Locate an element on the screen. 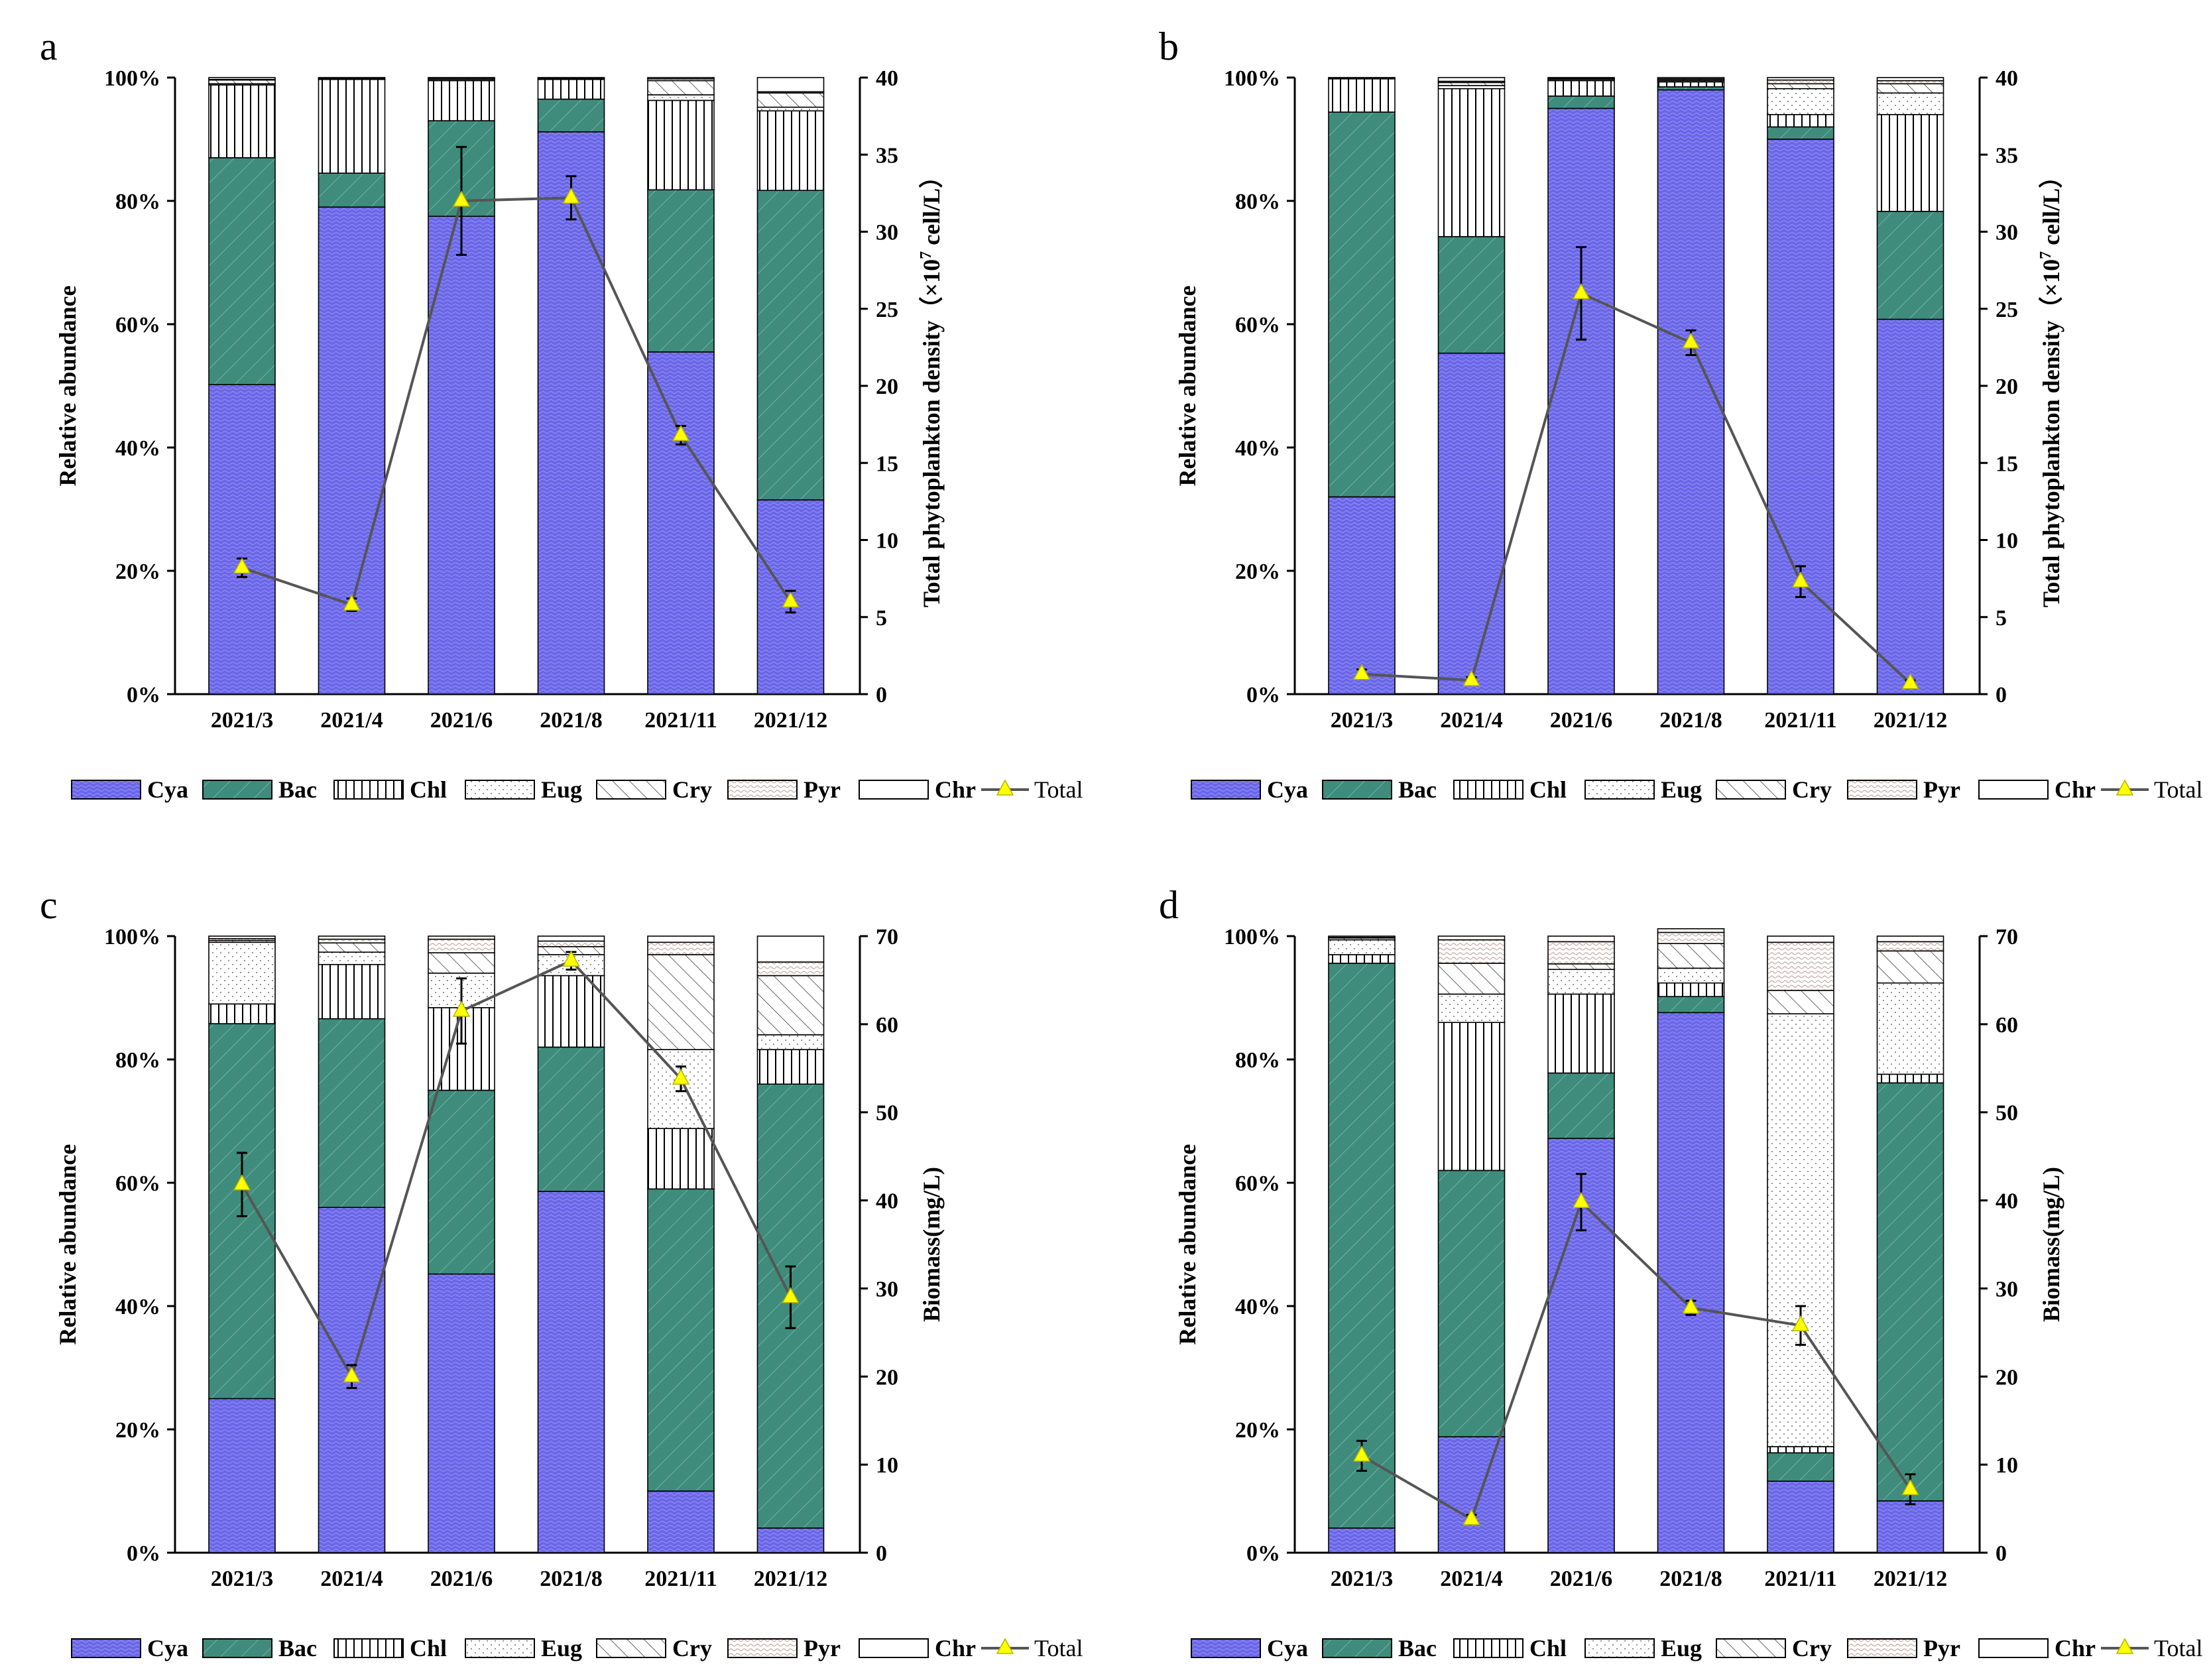  x-tick-label: 2021/6 is located at coordinates (1581, 1579).